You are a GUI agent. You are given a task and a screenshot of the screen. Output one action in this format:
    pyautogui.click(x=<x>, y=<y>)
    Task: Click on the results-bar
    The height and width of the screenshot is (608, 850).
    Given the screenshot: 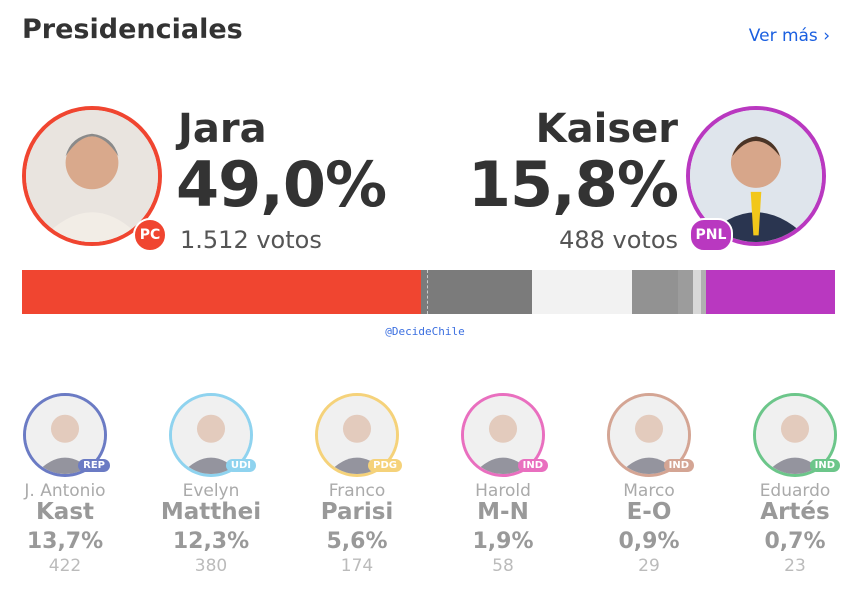 What is the action you would take?
    pyautogui.click(x=428, y=292)
    